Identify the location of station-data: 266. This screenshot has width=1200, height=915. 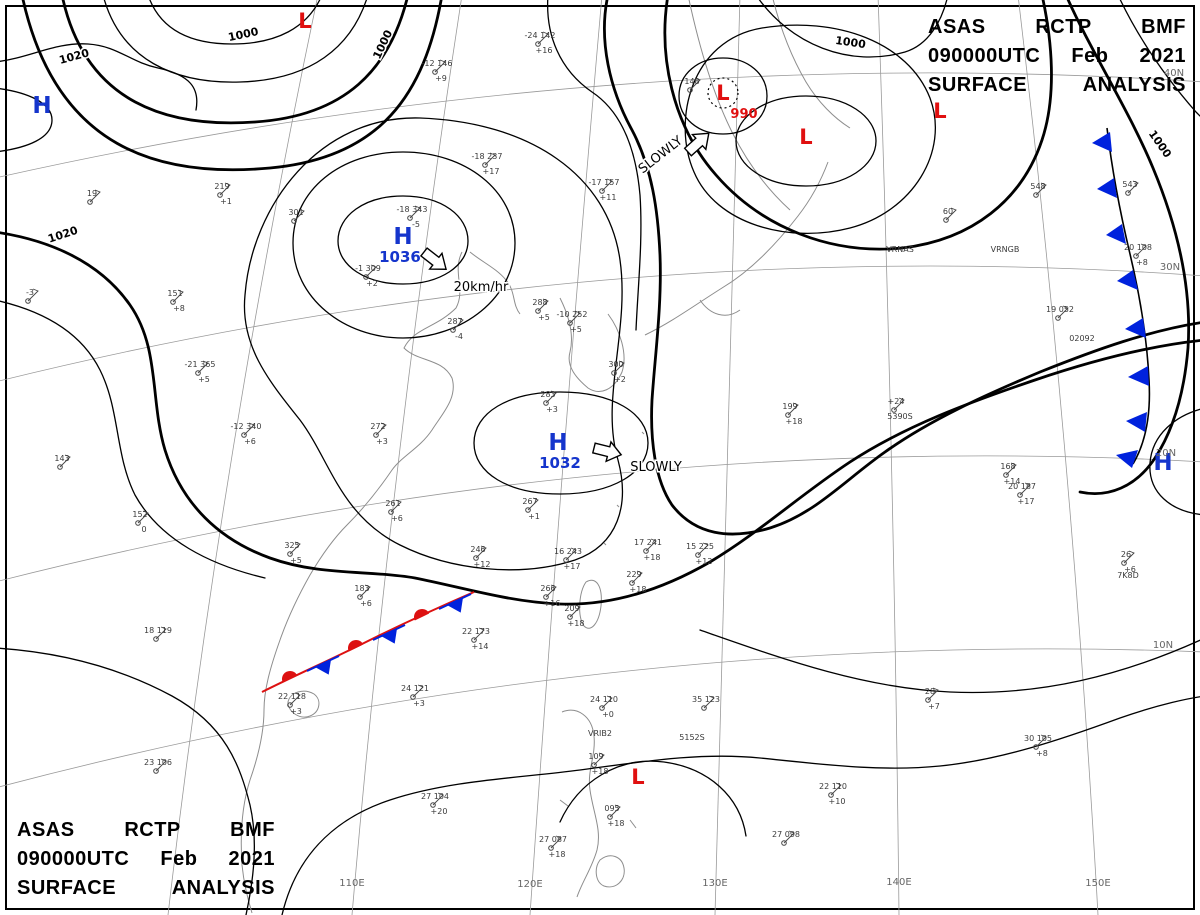
(547, 588).